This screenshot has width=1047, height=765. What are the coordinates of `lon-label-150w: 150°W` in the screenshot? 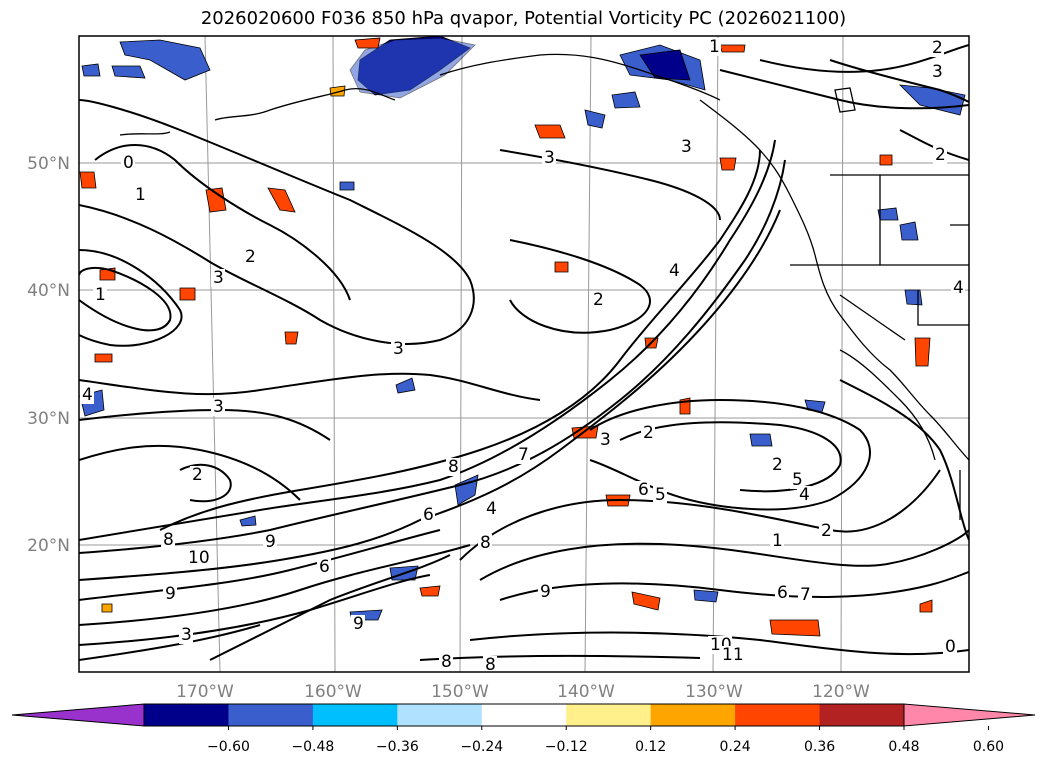 It's located at (460, 692).